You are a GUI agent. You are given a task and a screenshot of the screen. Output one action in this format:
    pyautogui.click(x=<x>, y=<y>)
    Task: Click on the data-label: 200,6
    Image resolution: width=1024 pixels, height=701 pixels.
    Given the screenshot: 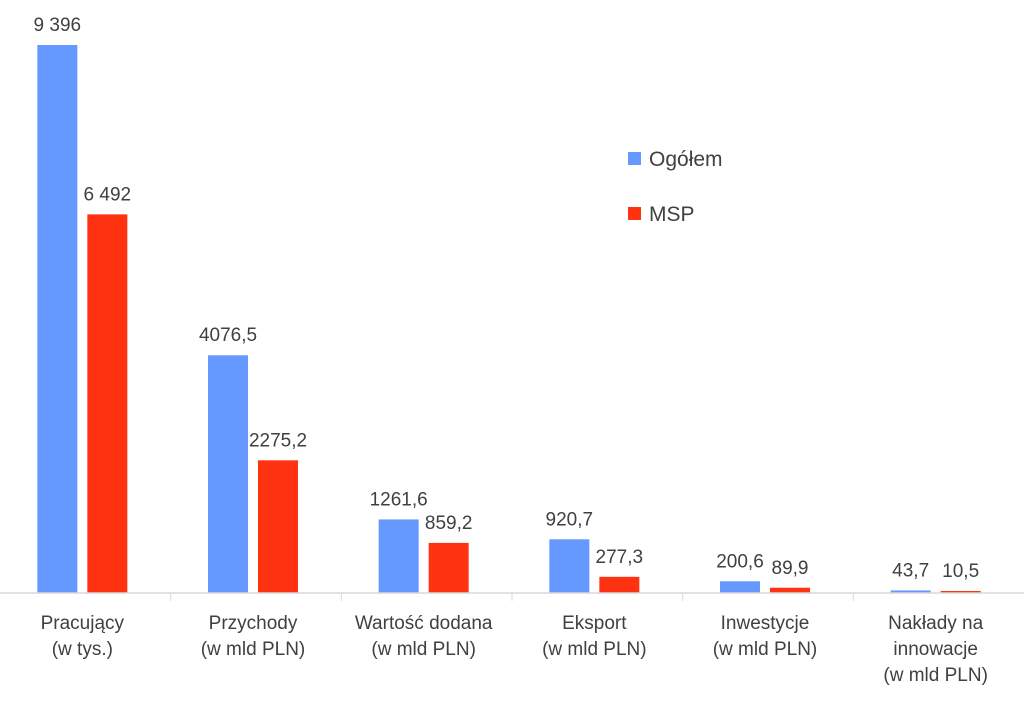 What is the action you would take?
    pyautogui.click(x=740, y=561)
    